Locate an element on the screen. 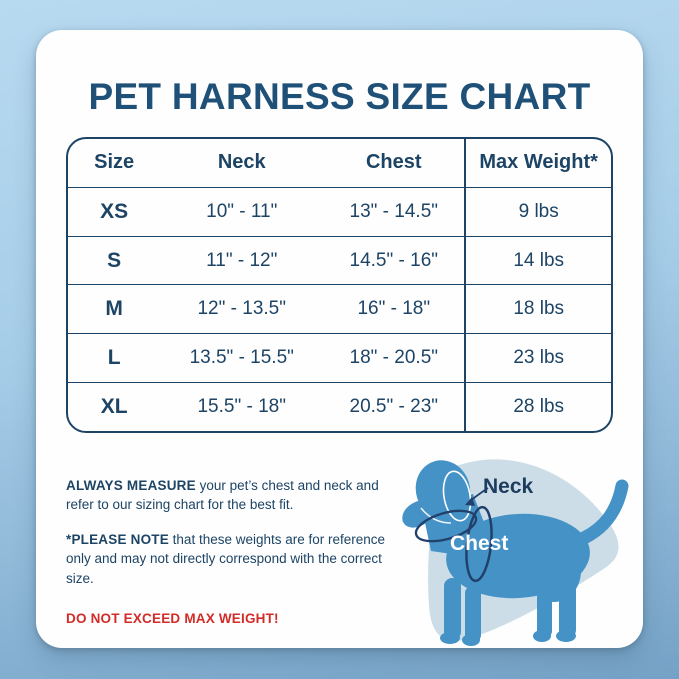  cell-size: XL is located at coordinates (114, 407).